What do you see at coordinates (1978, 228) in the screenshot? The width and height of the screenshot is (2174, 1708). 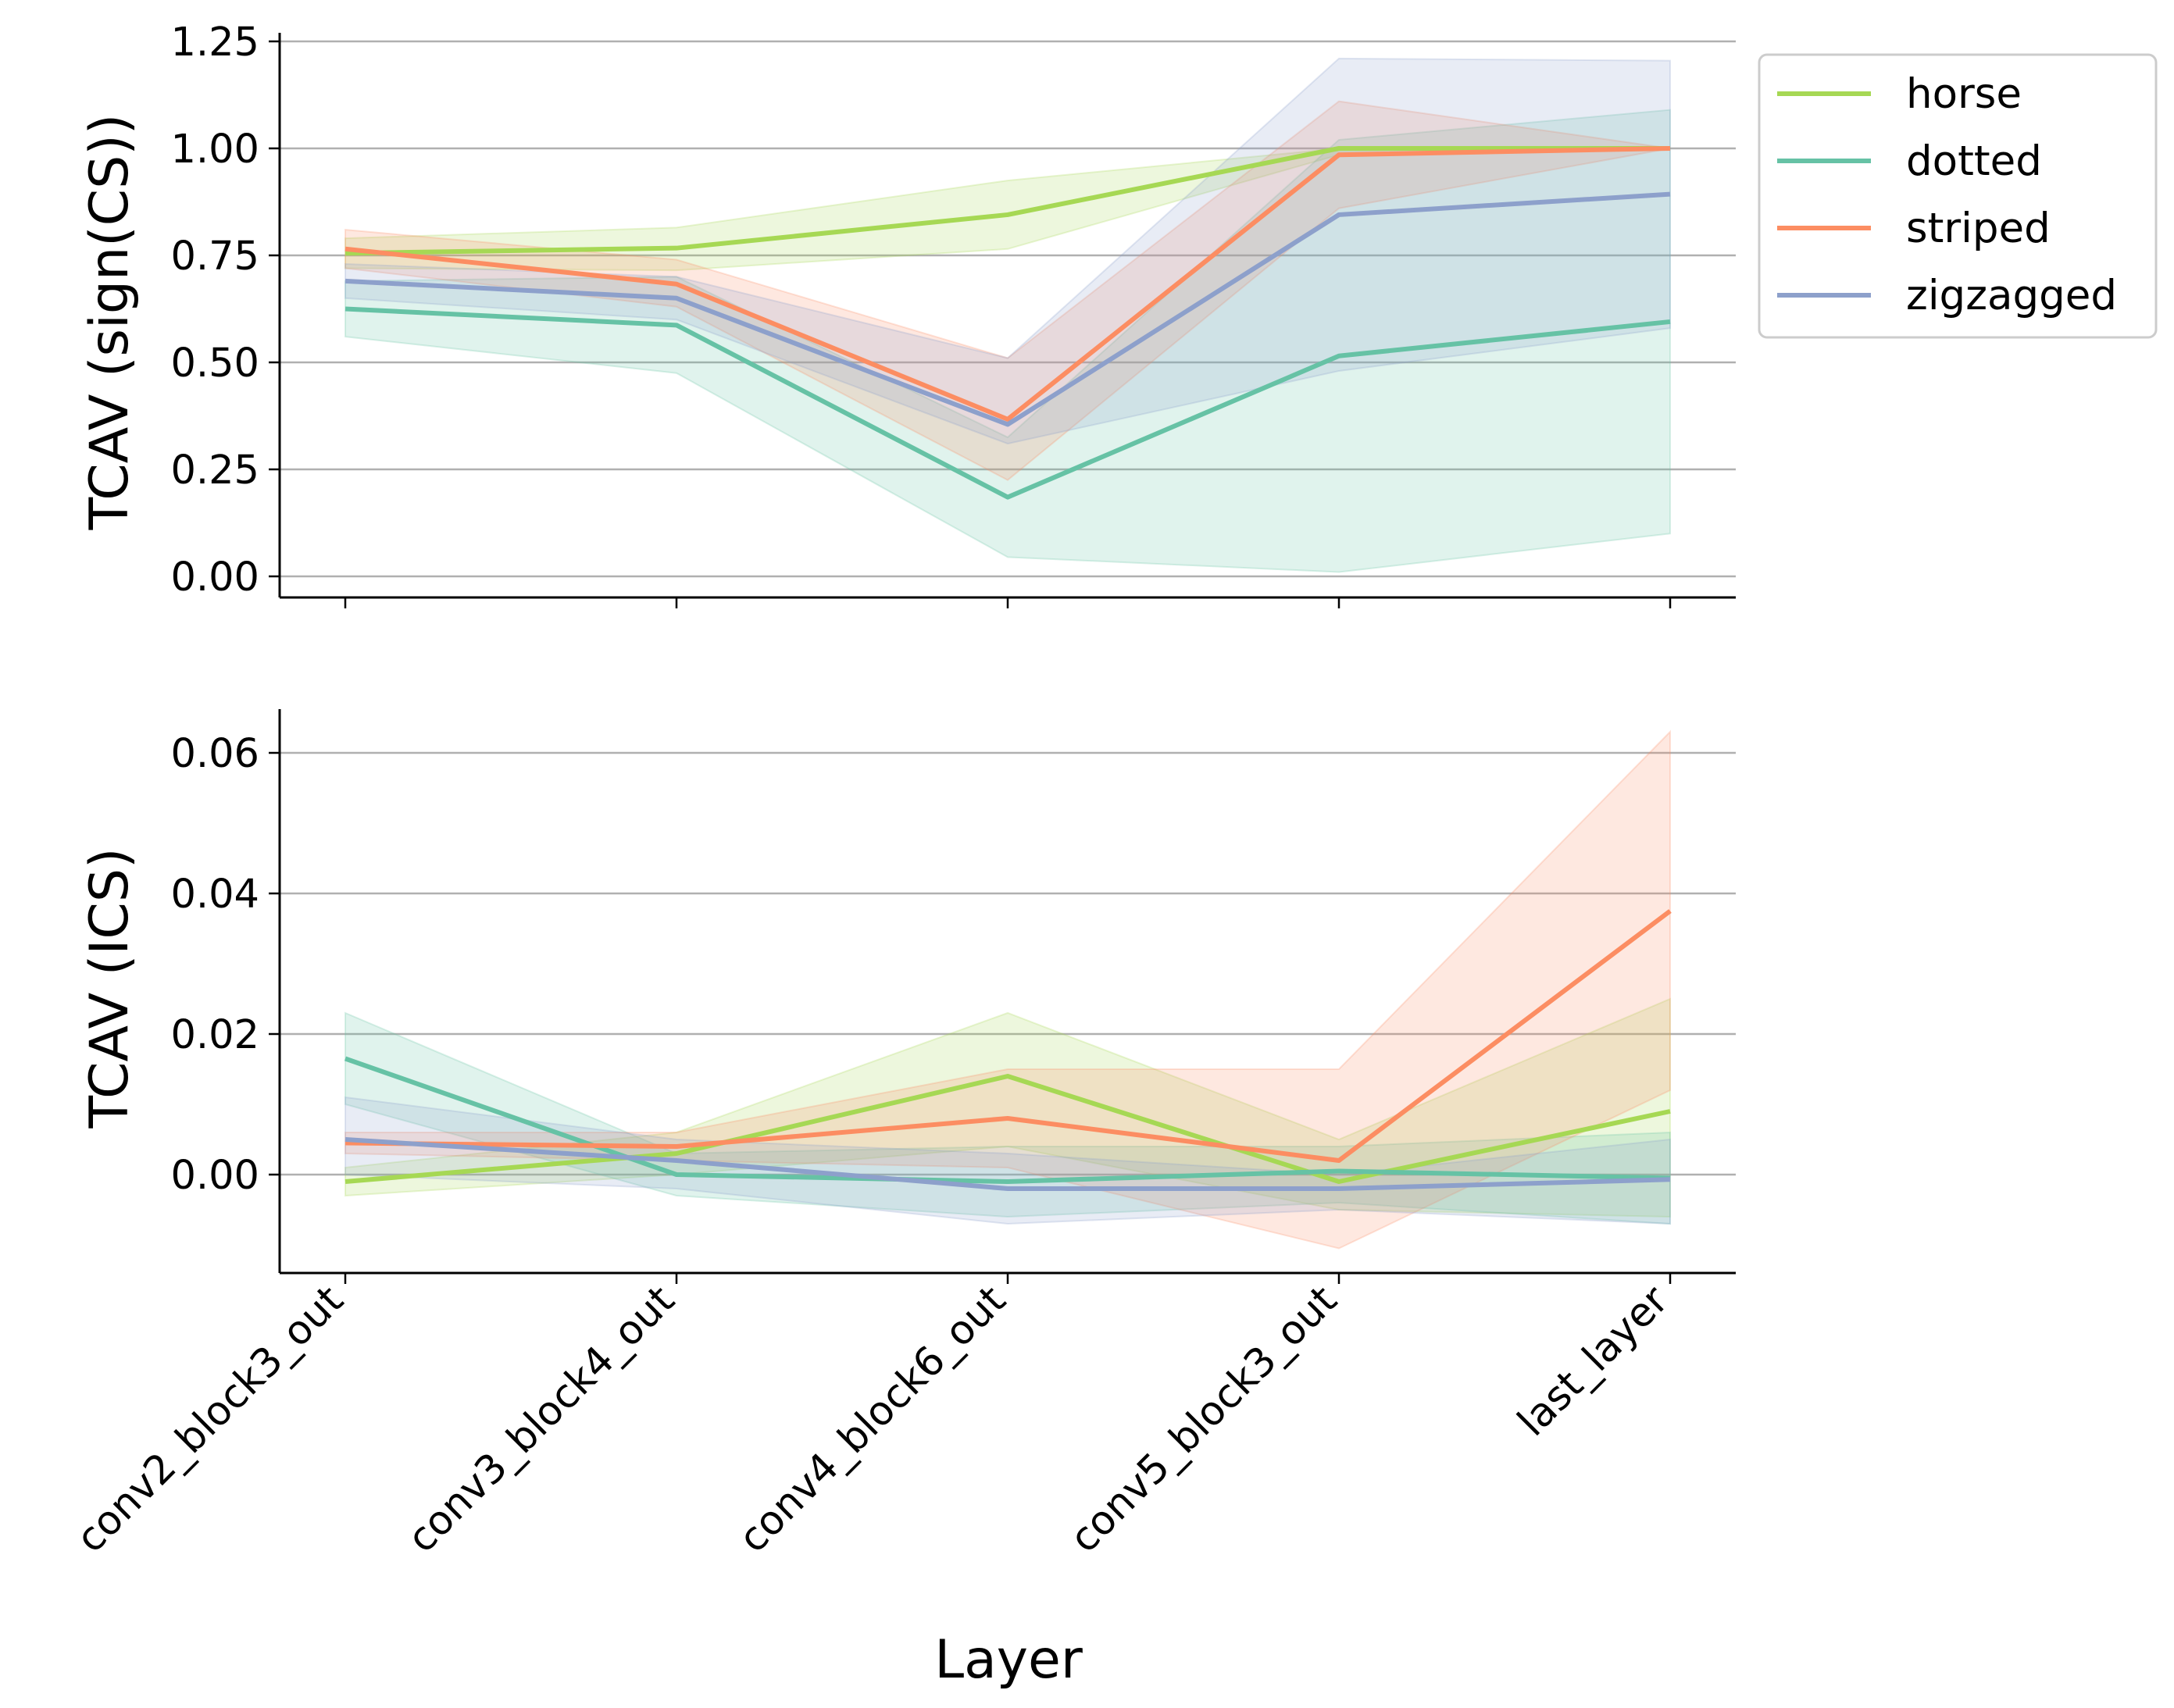 I see `legend-label-striped: striped` at bounding box center [1978, 228].